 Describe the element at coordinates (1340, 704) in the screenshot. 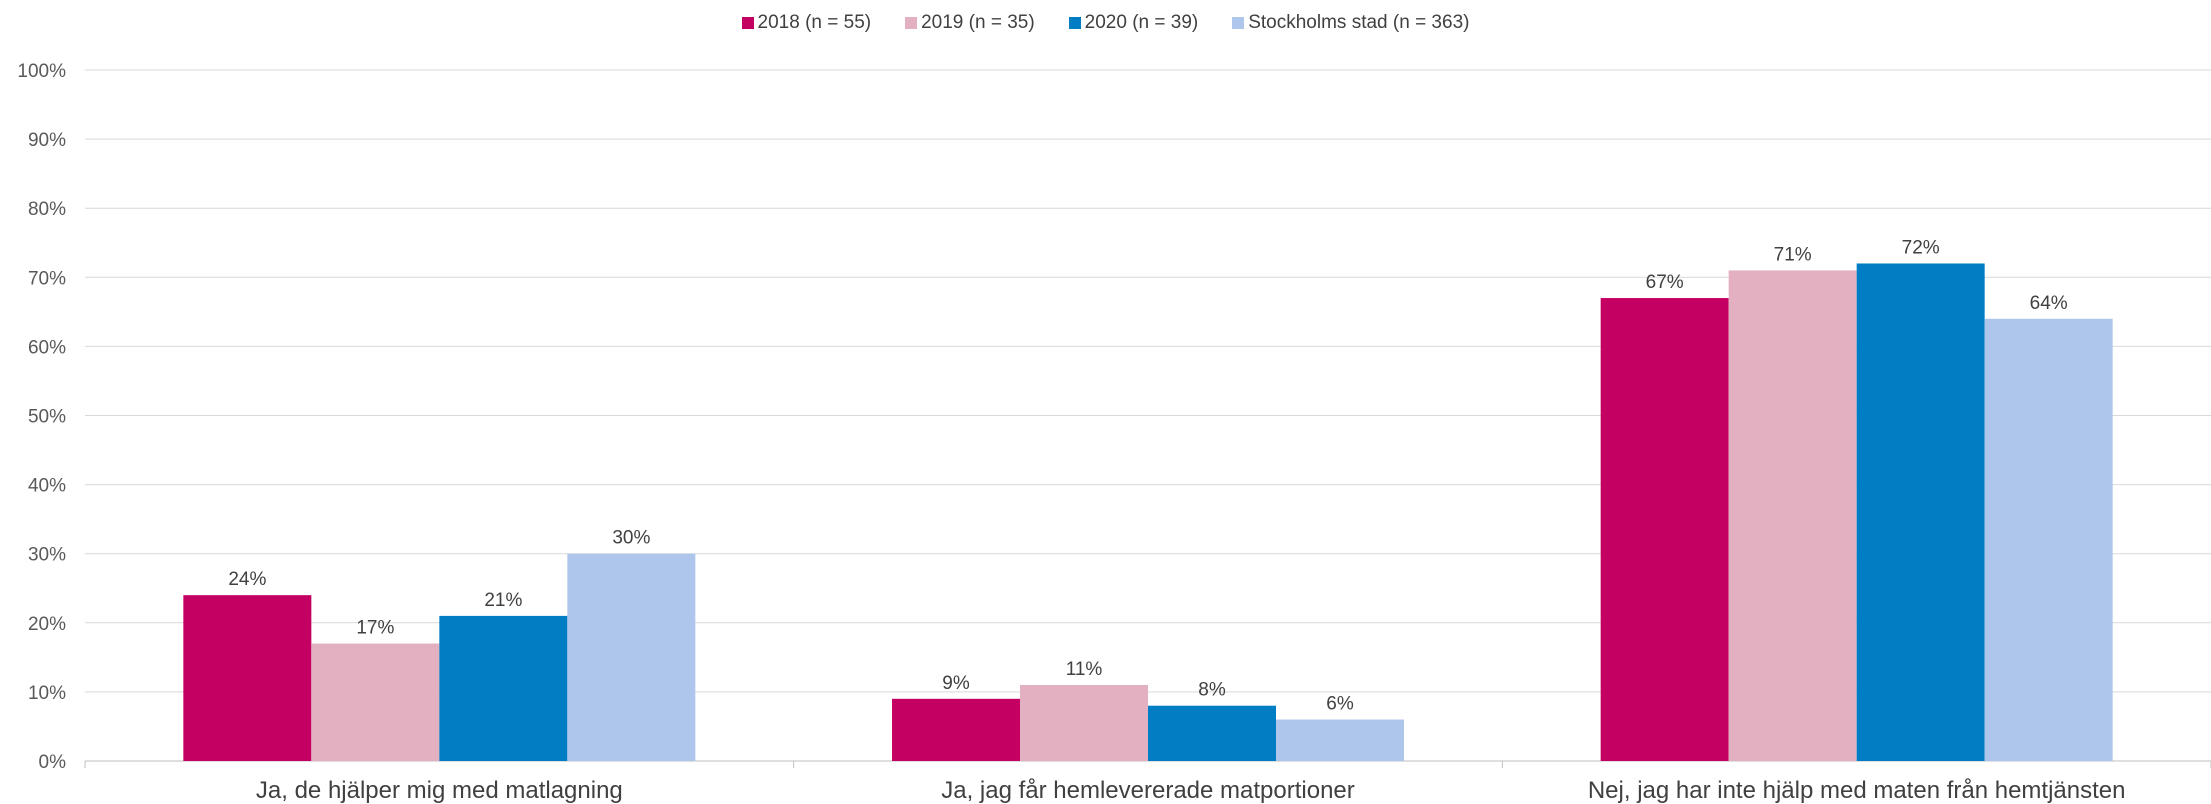

I see `data-label: 6%` at that location.